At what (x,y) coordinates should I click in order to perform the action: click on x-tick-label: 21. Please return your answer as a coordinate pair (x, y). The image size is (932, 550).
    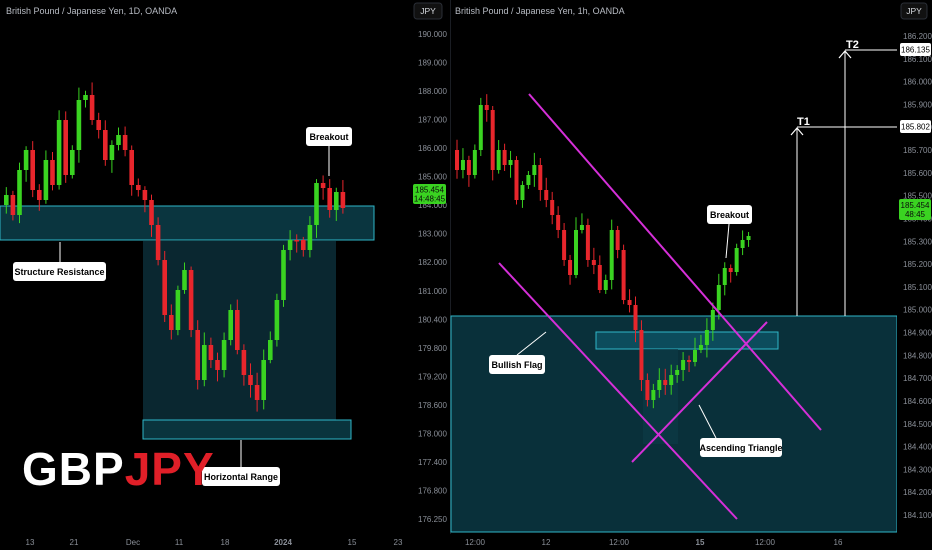
    Looking at the image, I should click on (74, 542).